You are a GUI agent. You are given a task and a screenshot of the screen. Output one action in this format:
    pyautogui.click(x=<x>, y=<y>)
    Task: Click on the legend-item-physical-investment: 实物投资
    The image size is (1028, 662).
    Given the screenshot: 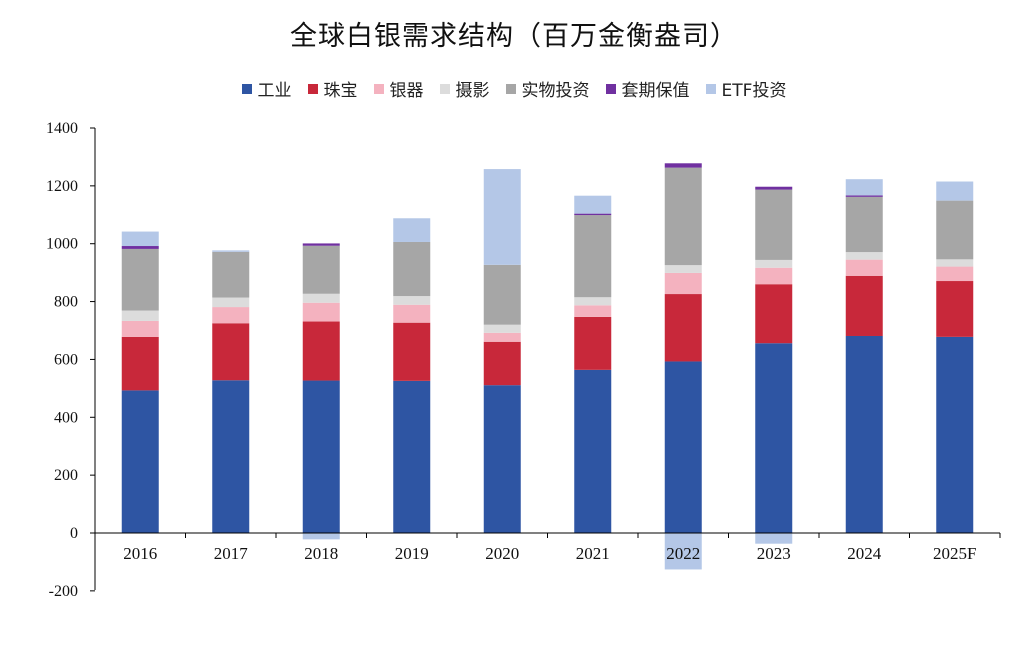 What is the action you would take?
    pyautogui.click(x=547, y=88)
    